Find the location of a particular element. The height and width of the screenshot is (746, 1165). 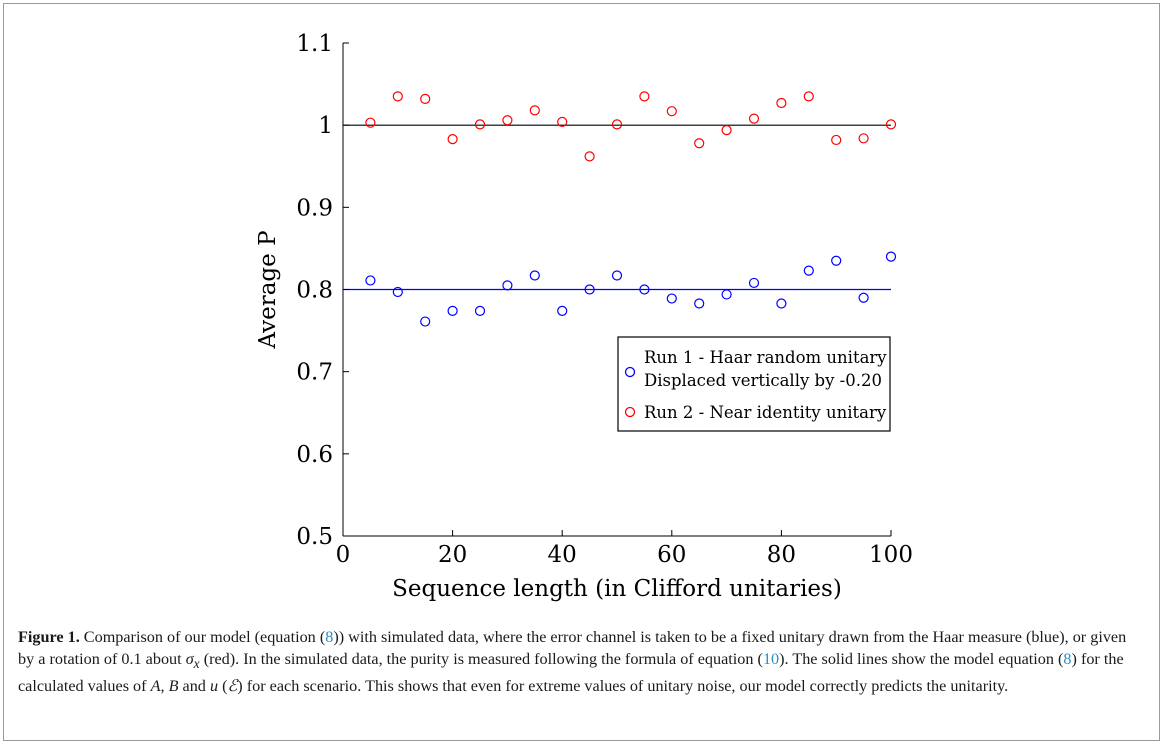

x-tick-label: 80 is located at coordinates (781, 555).